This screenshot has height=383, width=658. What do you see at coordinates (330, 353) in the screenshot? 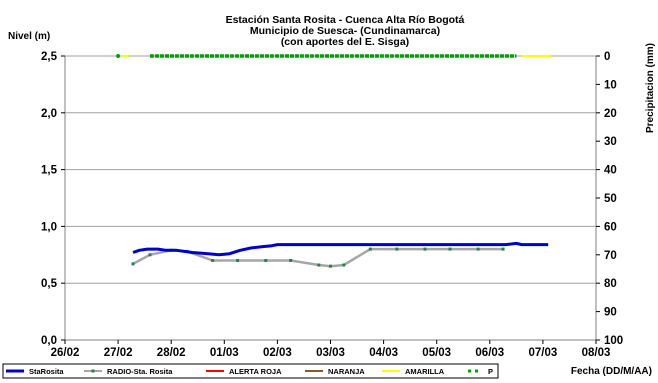
I see `x-tick-label: 03/03` at bounding box center [330, 353].